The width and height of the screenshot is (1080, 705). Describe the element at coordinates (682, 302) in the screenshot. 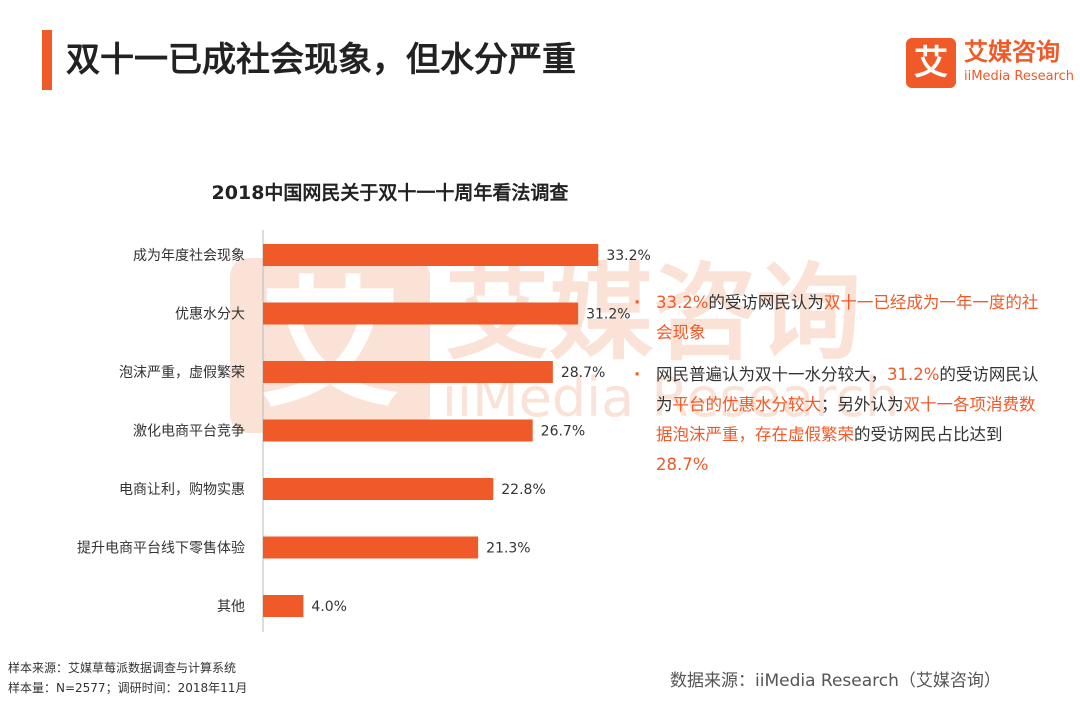

I see `highlight-text: 33.2%` at that location.